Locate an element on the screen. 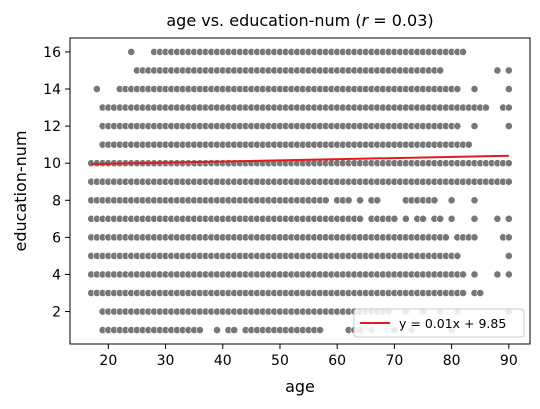  chart-title-main: age vs. education-num ( is located at coordinates (263, 20).